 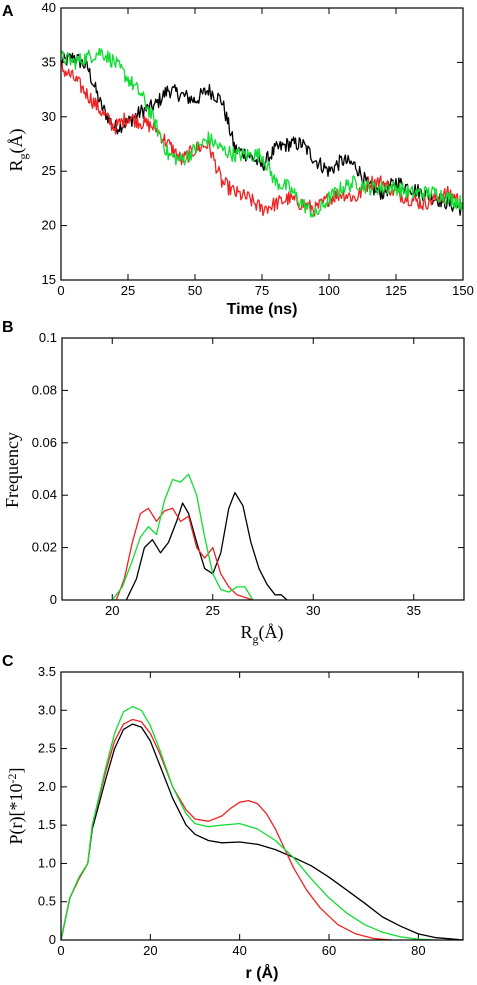 What do you see at coordinates (414, 610) in the screenshot?
I see `panel-b-xtick-label: 35` at bounding box center [414, 610].